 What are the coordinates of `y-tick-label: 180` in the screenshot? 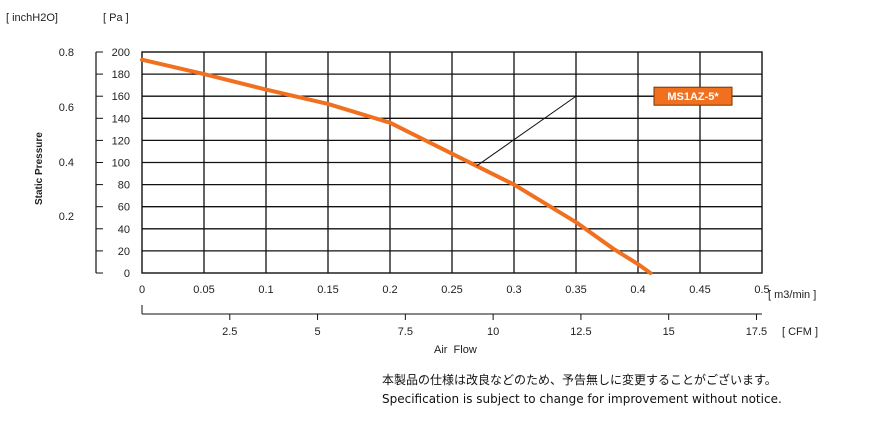 It's located at (121, 75).